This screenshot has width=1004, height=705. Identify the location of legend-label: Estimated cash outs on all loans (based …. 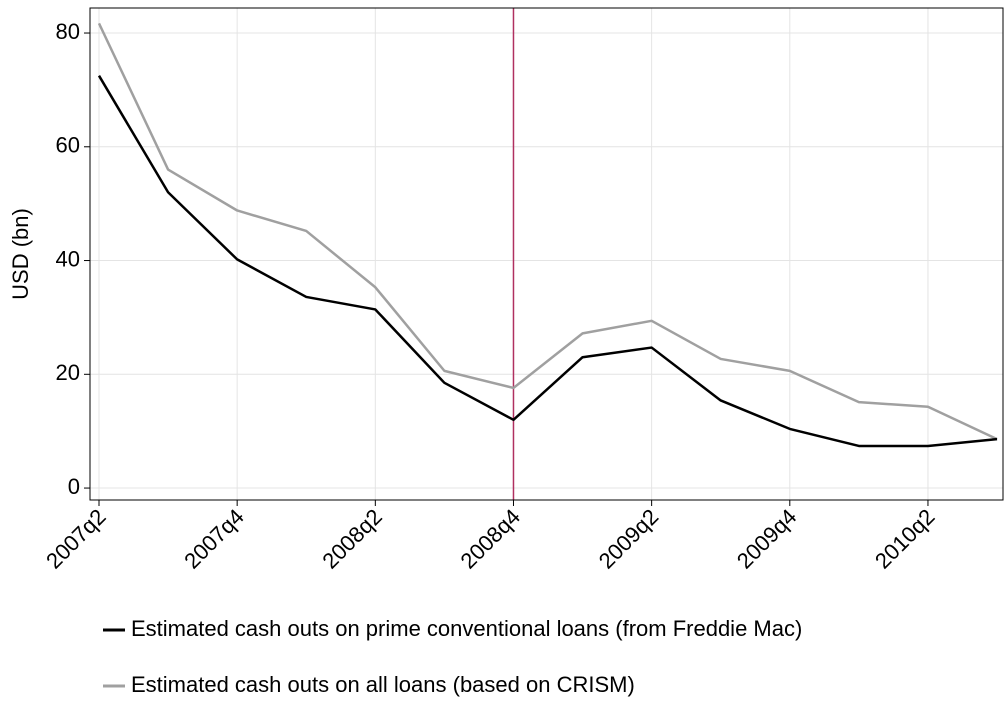
(383, 684).